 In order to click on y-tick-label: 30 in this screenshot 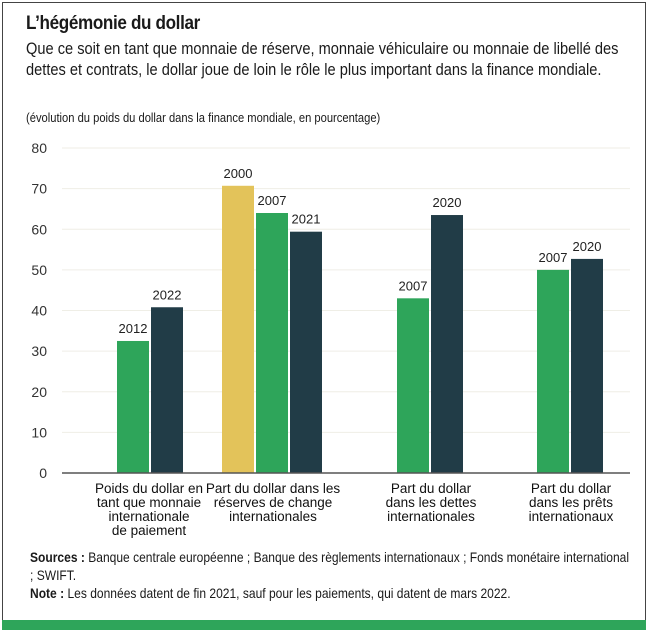, I will do `click(39, 351)`.